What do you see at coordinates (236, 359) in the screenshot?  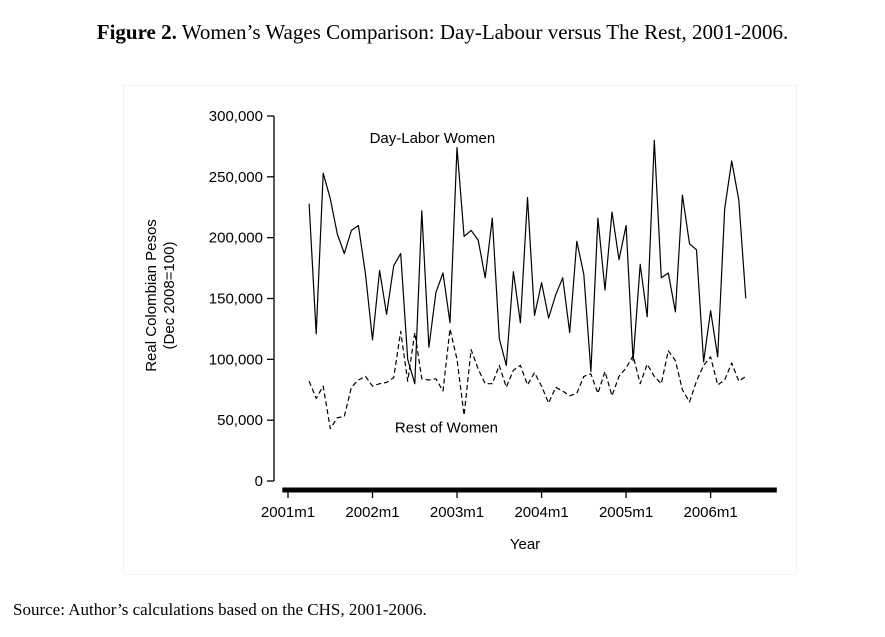 I see `y-tick-label: 100,000` at bounding box center [236, 359].